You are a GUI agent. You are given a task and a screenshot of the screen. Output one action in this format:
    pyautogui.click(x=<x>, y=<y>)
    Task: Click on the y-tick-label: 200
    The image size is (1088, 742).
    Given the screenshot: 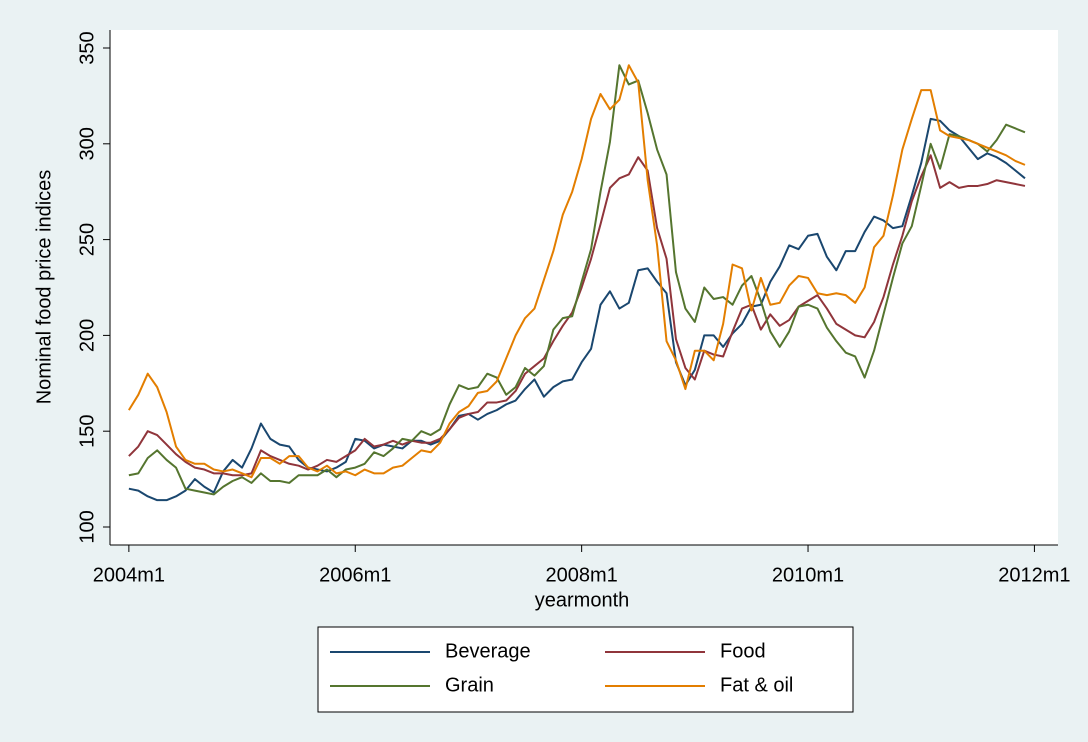 What is the action you would take?
    pyautogui.click(x=87, y=335)
    